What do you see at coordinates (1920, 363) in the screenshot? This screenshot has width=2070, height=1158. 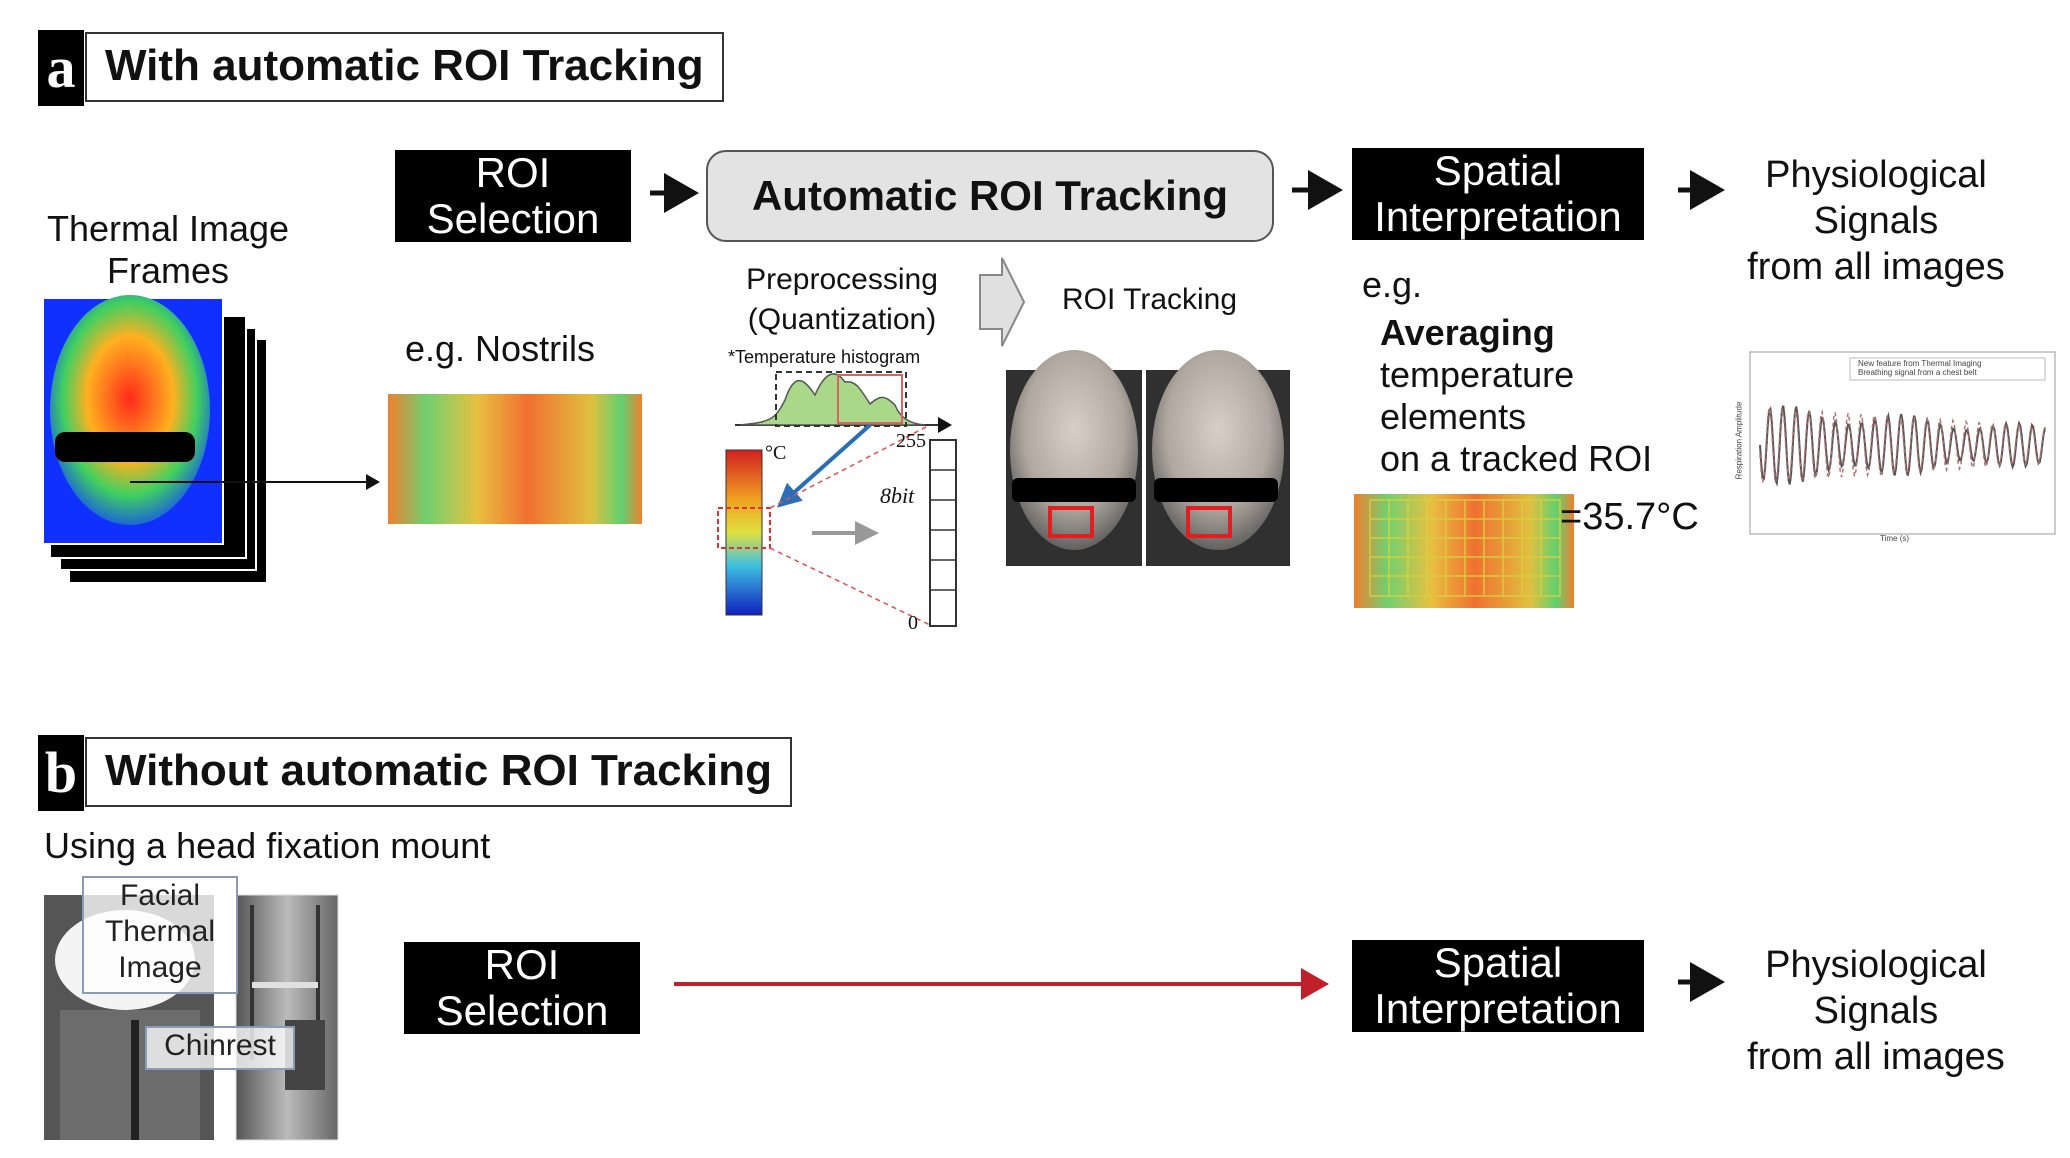 I see `plot-legend-1: New feature from Thermal Imaging` at bounding box center [1920, 363].